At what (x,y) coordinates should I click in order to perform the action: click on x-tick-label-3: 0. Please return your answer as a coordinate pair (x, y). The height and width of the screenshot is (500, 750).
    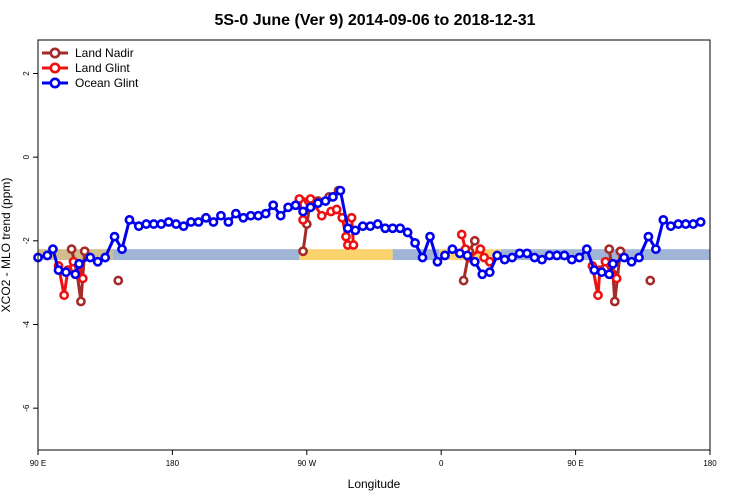
    Looking at the image, I should click on (441, 463).